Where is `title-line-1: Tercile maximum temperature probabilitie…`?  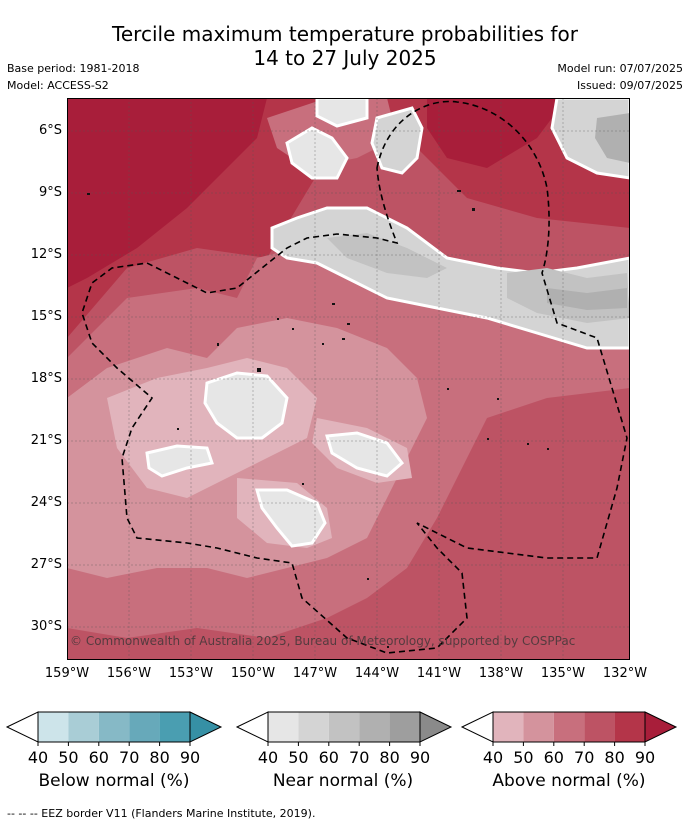
title-line-1: Tercile maximum temperature probabilitie… is located at coordinates (345, 34).